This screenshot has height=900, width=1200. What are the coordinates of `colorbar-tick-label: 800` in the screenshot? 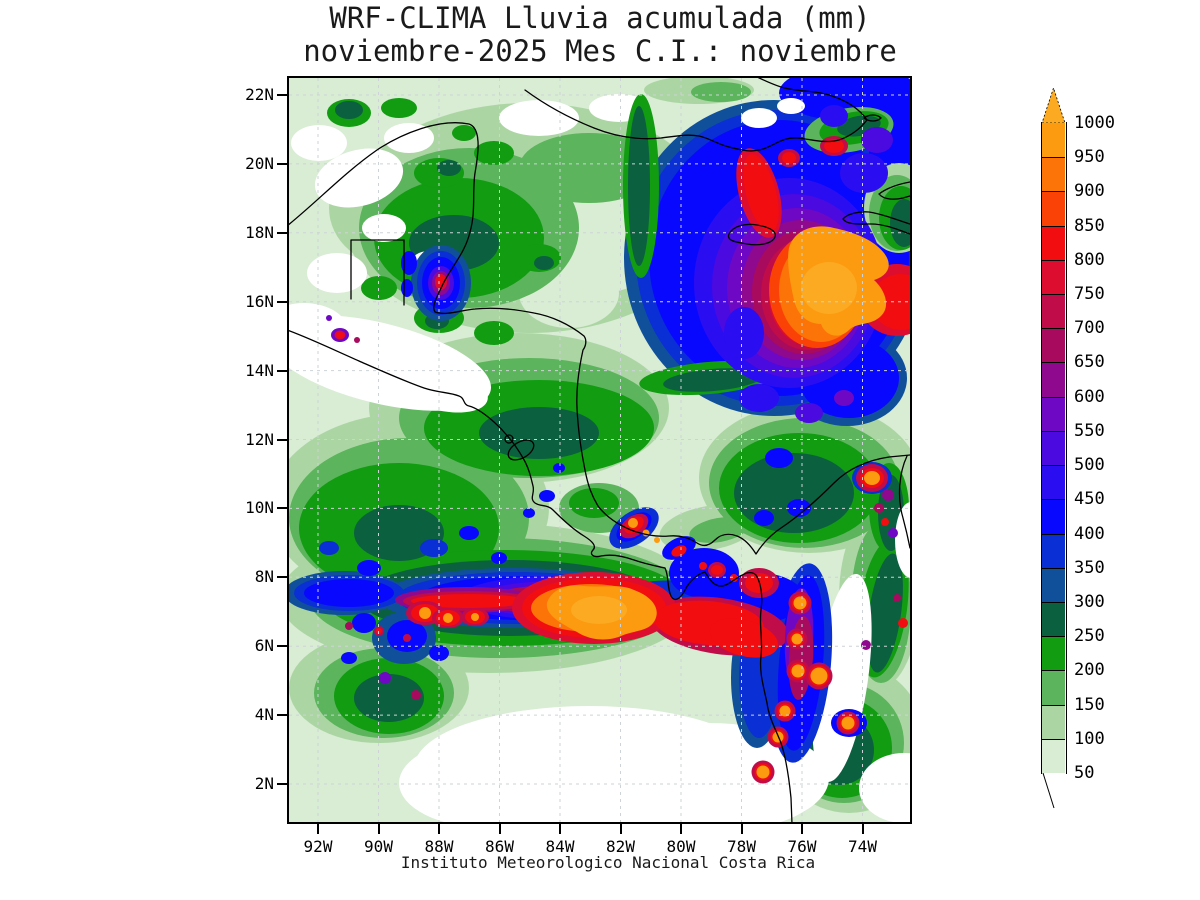 It's located at (1089, 260).